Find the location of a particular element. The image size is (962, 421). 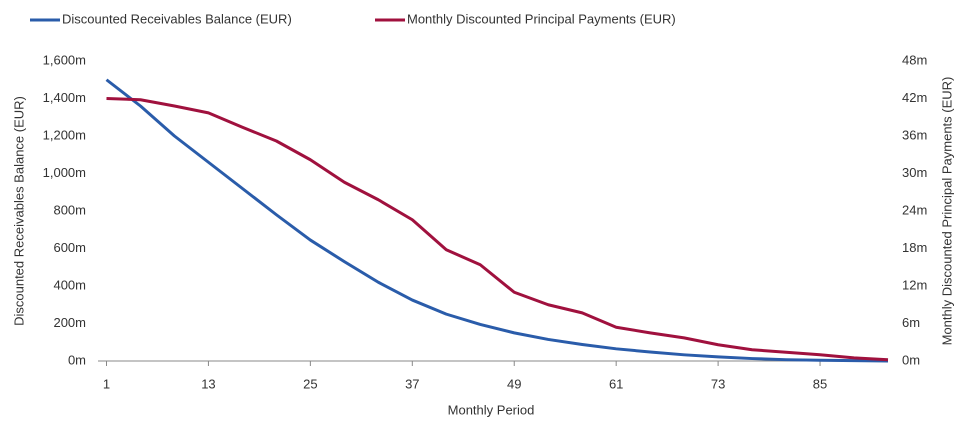

y2-tick-label: 0m is located at coordinates (911, 359).